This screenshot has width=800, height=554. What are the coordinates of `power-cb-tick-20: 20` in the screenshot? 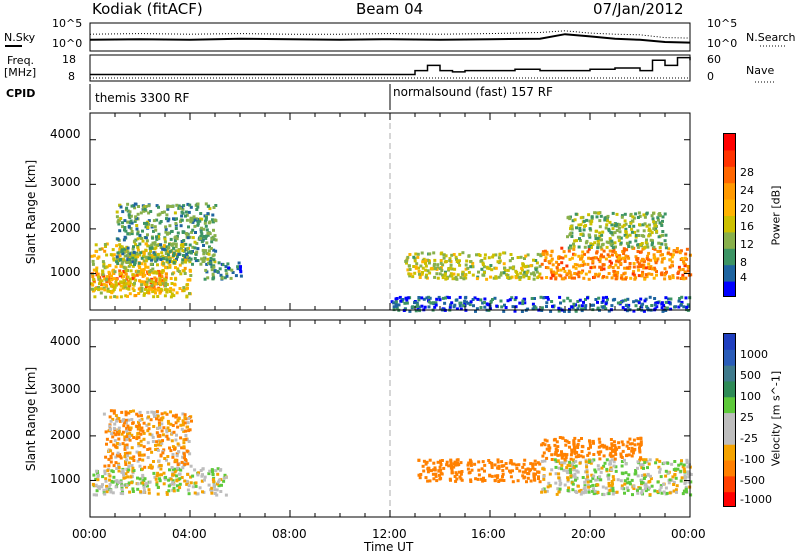 It's located at (747, 208).